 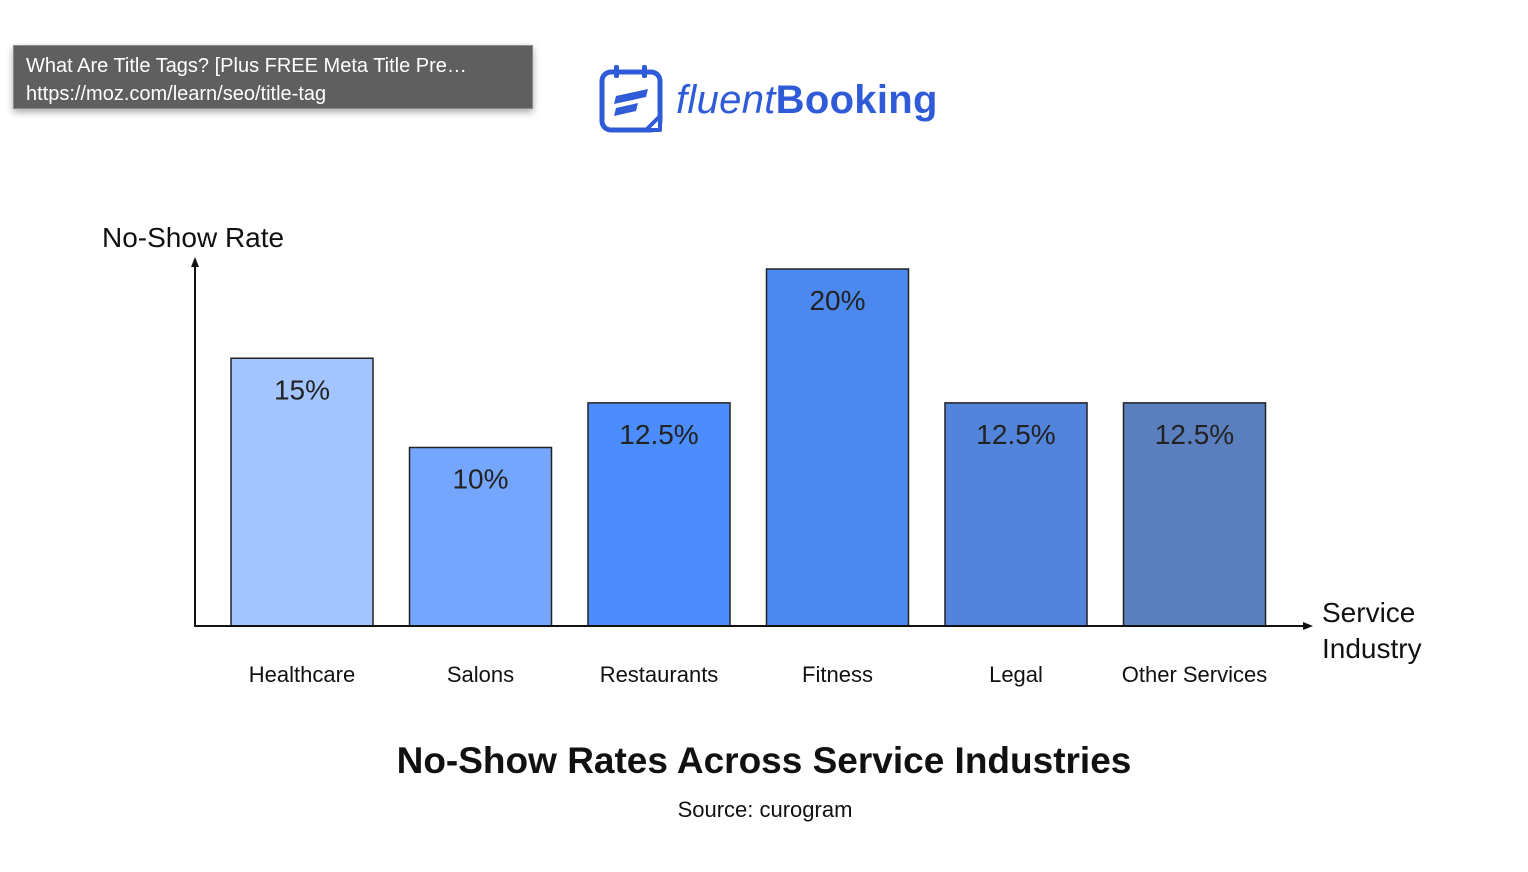 I want to click on calendar-icon, so click(x=631, y=99).